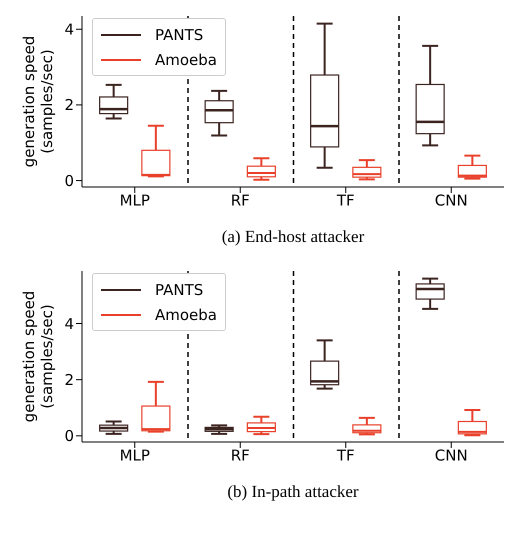 This screenshot has height=533, width=513. I want to click on text: (a) End-host attacker, so click(293, 237).